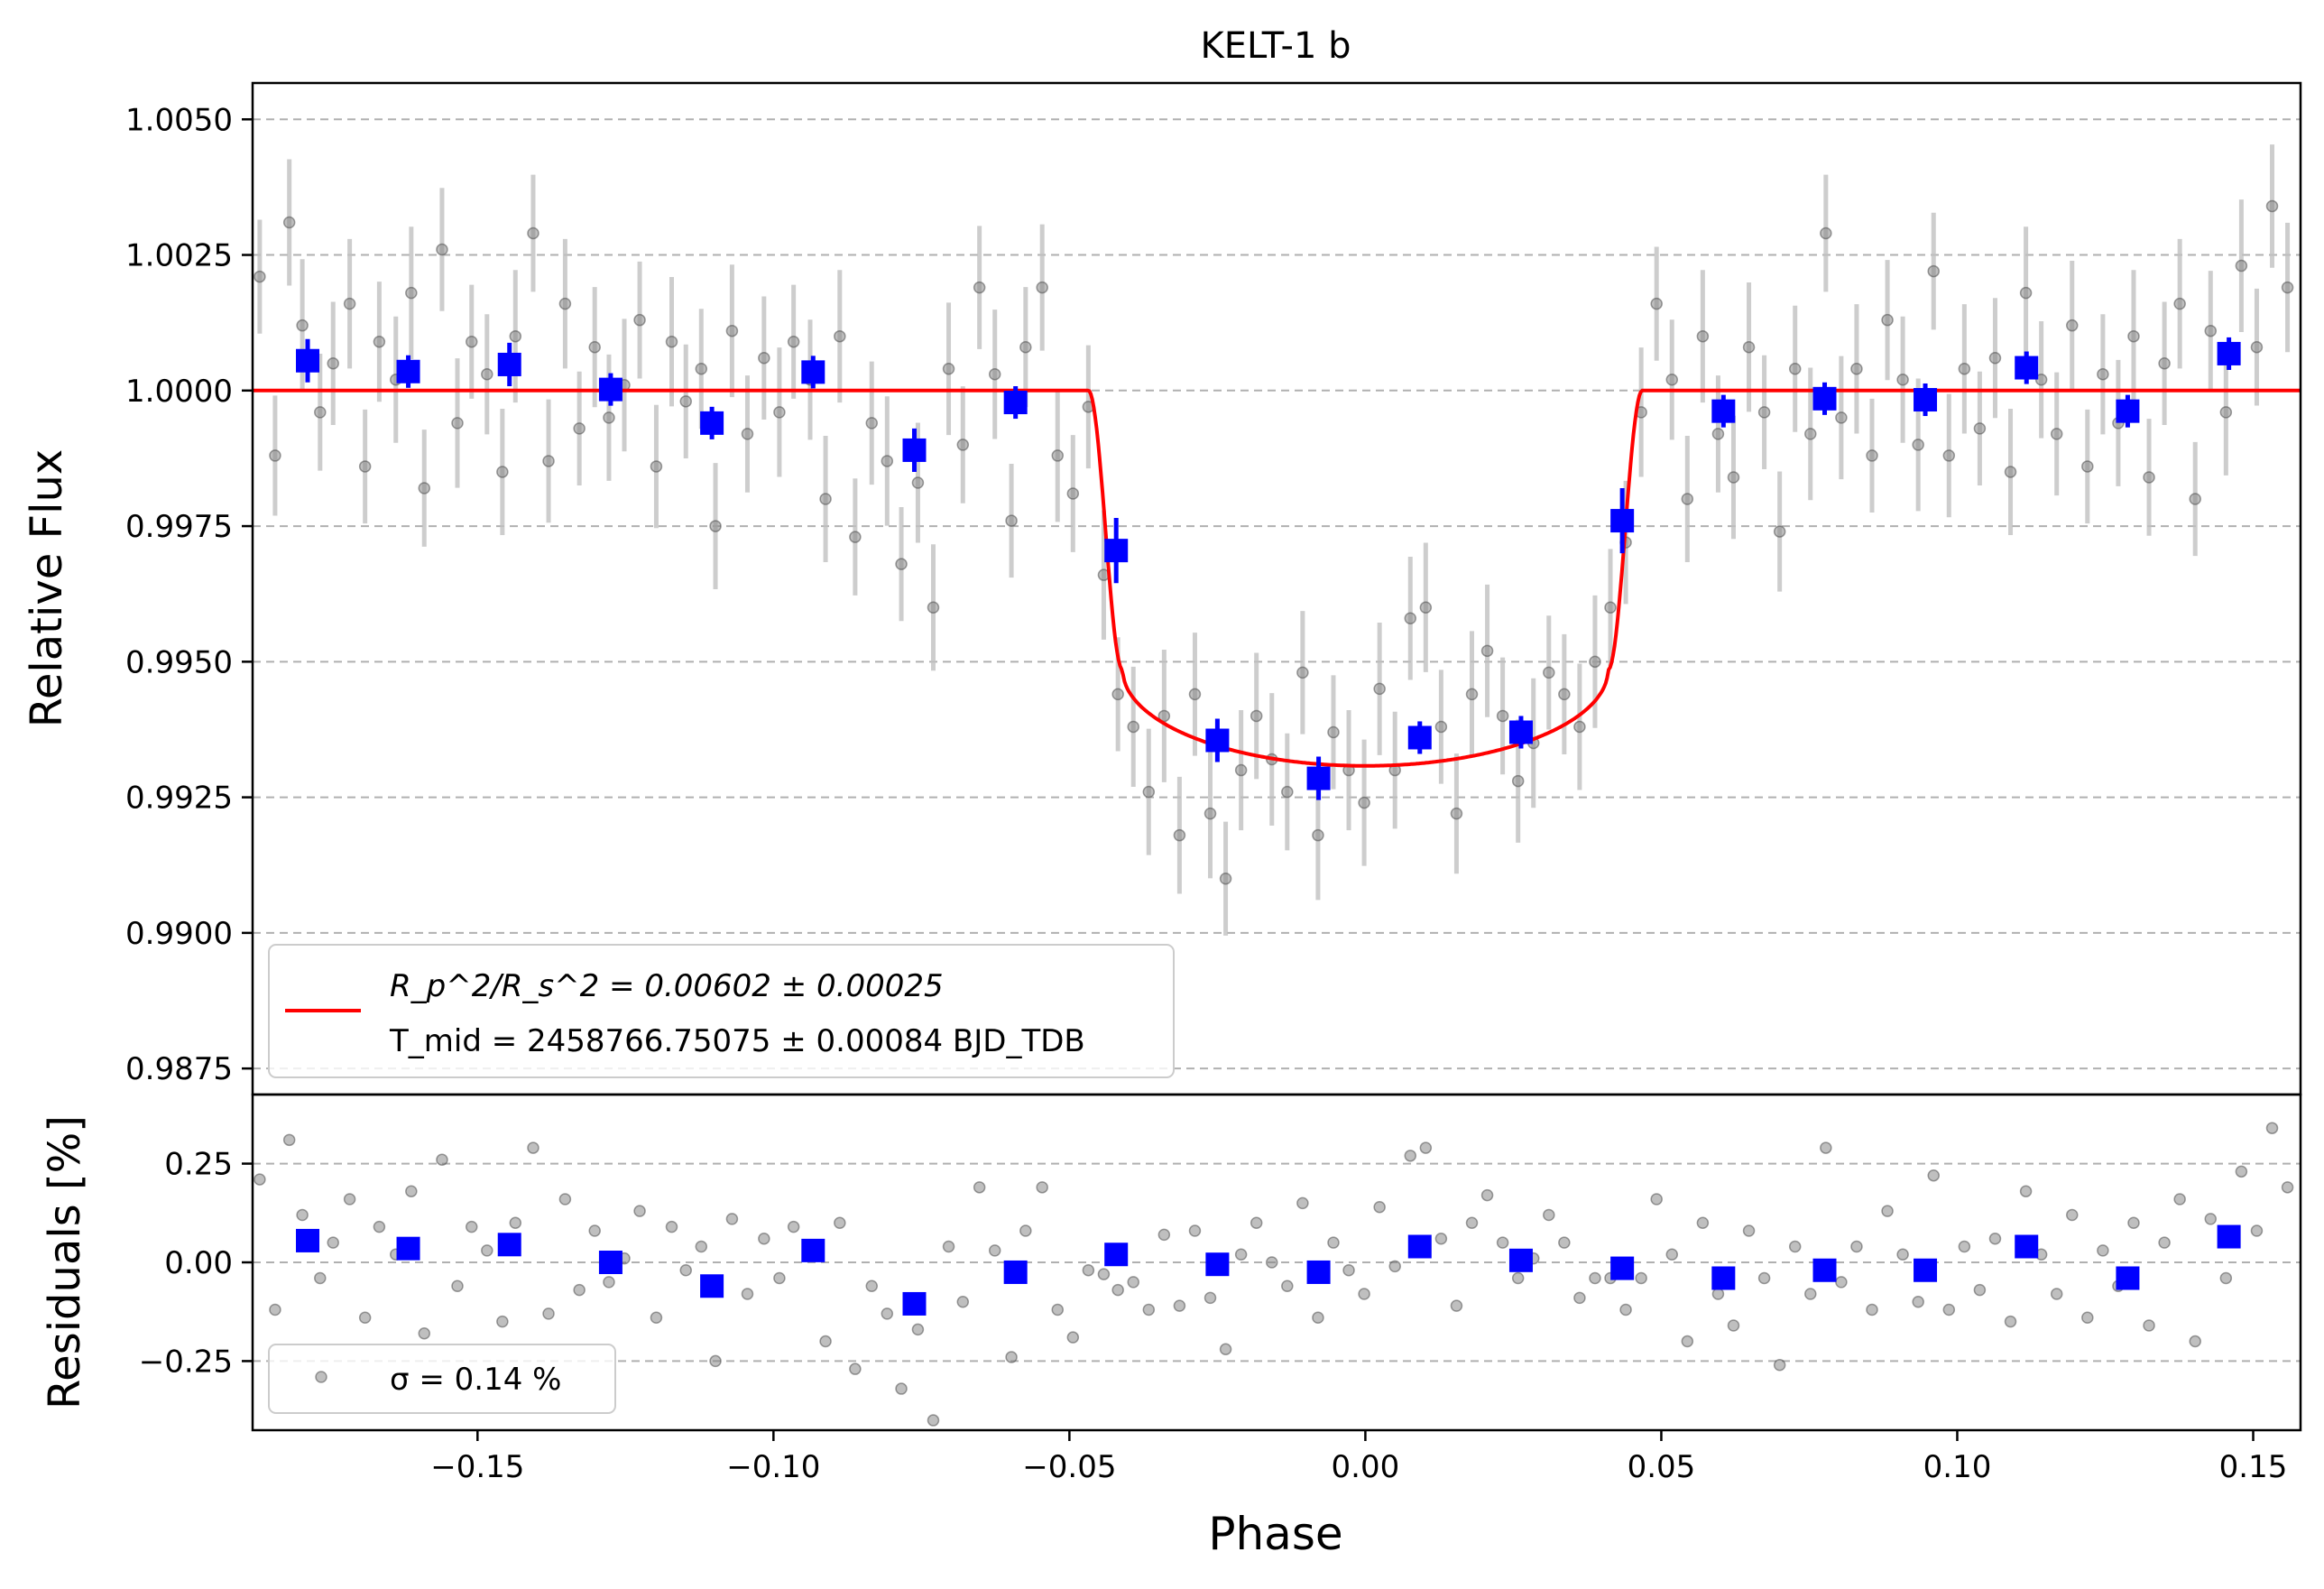 The width and height of the screenshot is (2324, 1589). Describe the element at coordinates (477, 1467) in the screenshot. I see `phase-x-tick-label: −0.15` at that location.